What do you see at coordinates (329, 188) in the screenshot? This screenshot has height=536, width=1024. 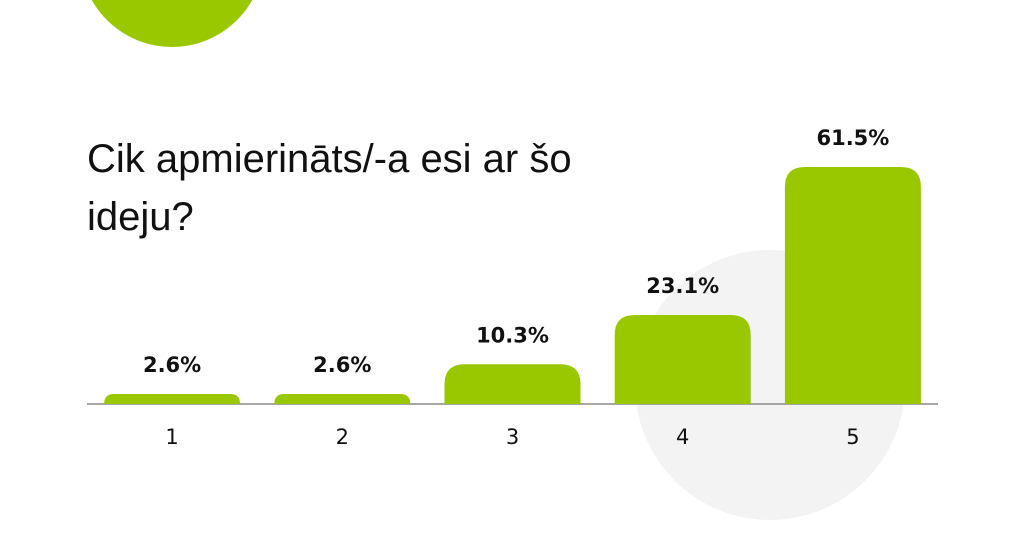 I see `chart-title: Cik apmierināts/-a esi ar šo ideju?` at bounding box center [329, 188].